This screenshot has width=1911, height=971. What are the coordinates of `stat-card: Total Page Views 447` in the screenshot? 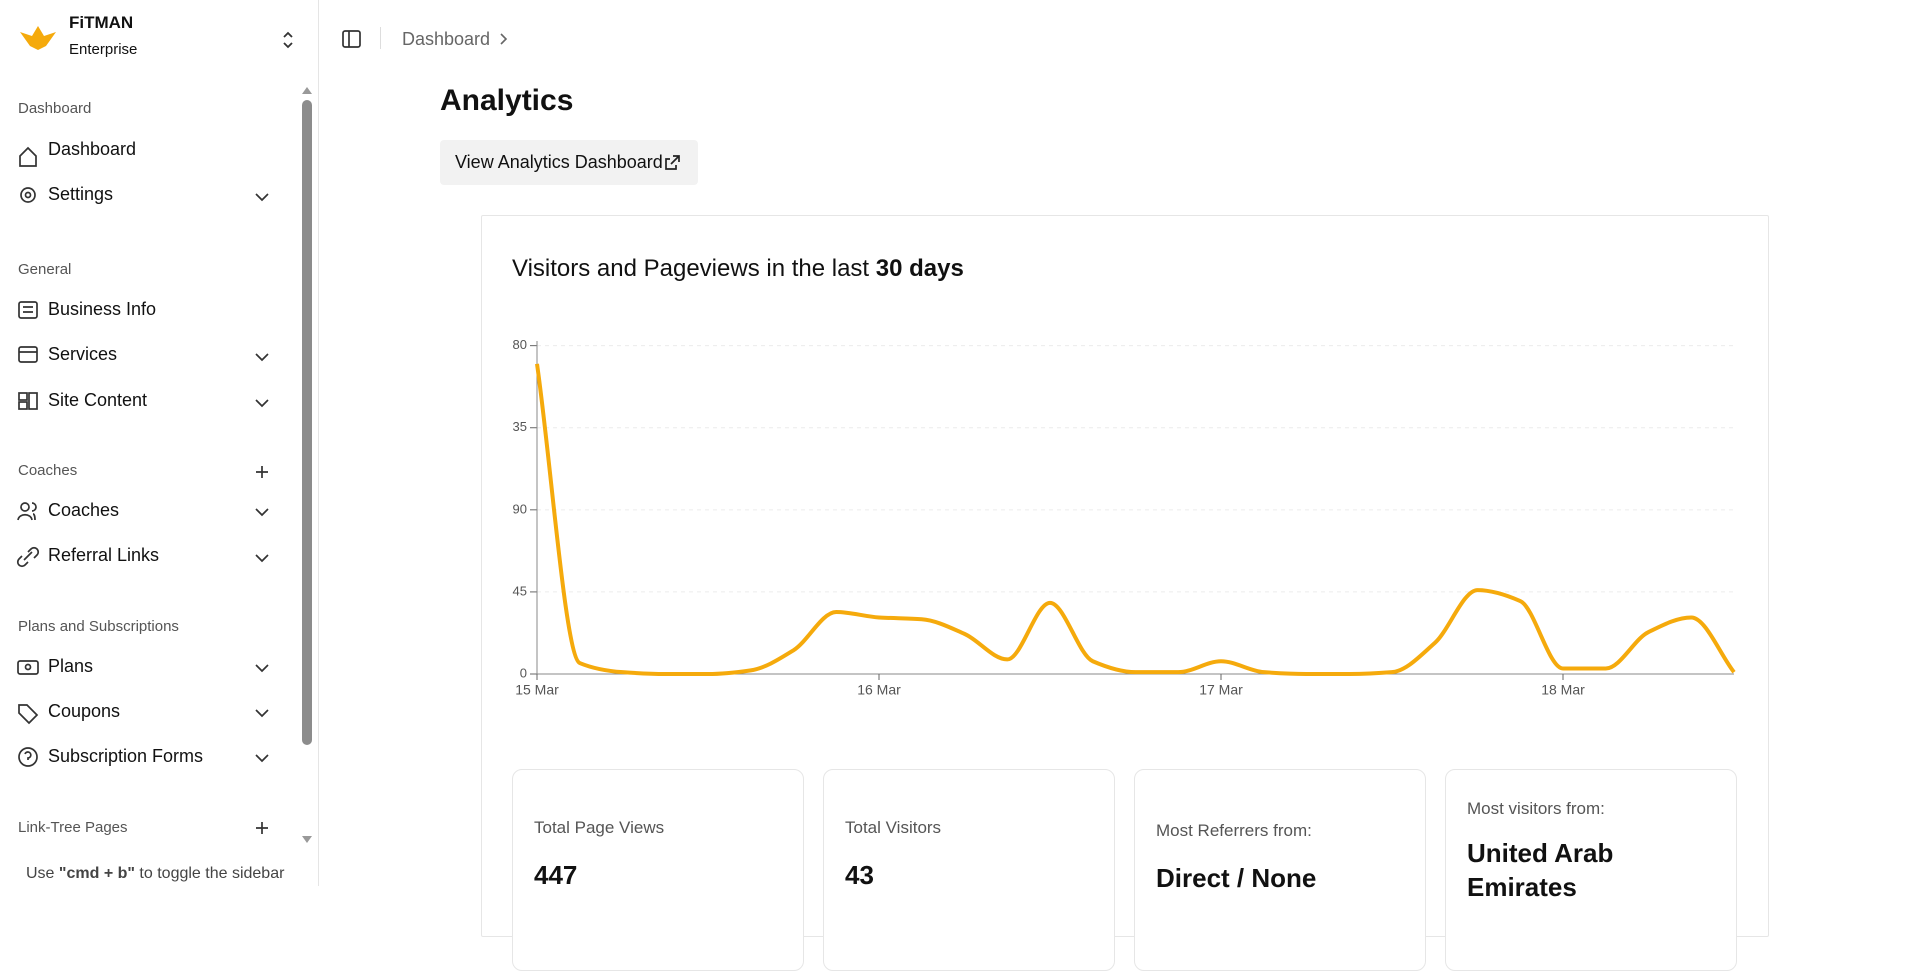 It's located at (658, 870).